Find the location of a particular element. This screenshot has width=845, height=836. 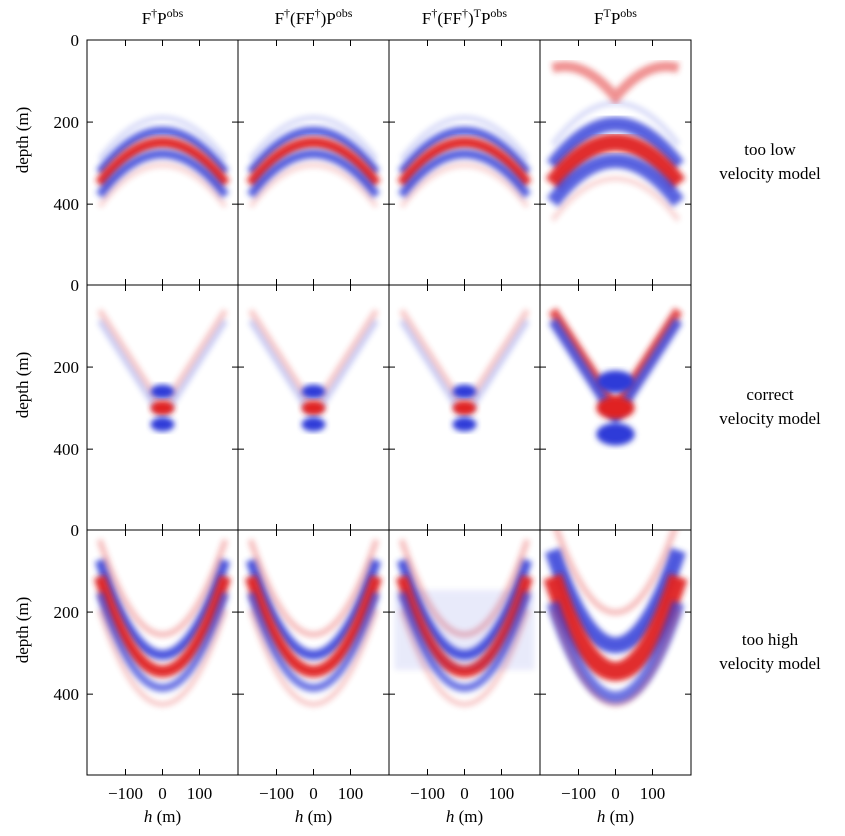

column-title: F†(FF†)TPobs is located at coordinates (465, 17).